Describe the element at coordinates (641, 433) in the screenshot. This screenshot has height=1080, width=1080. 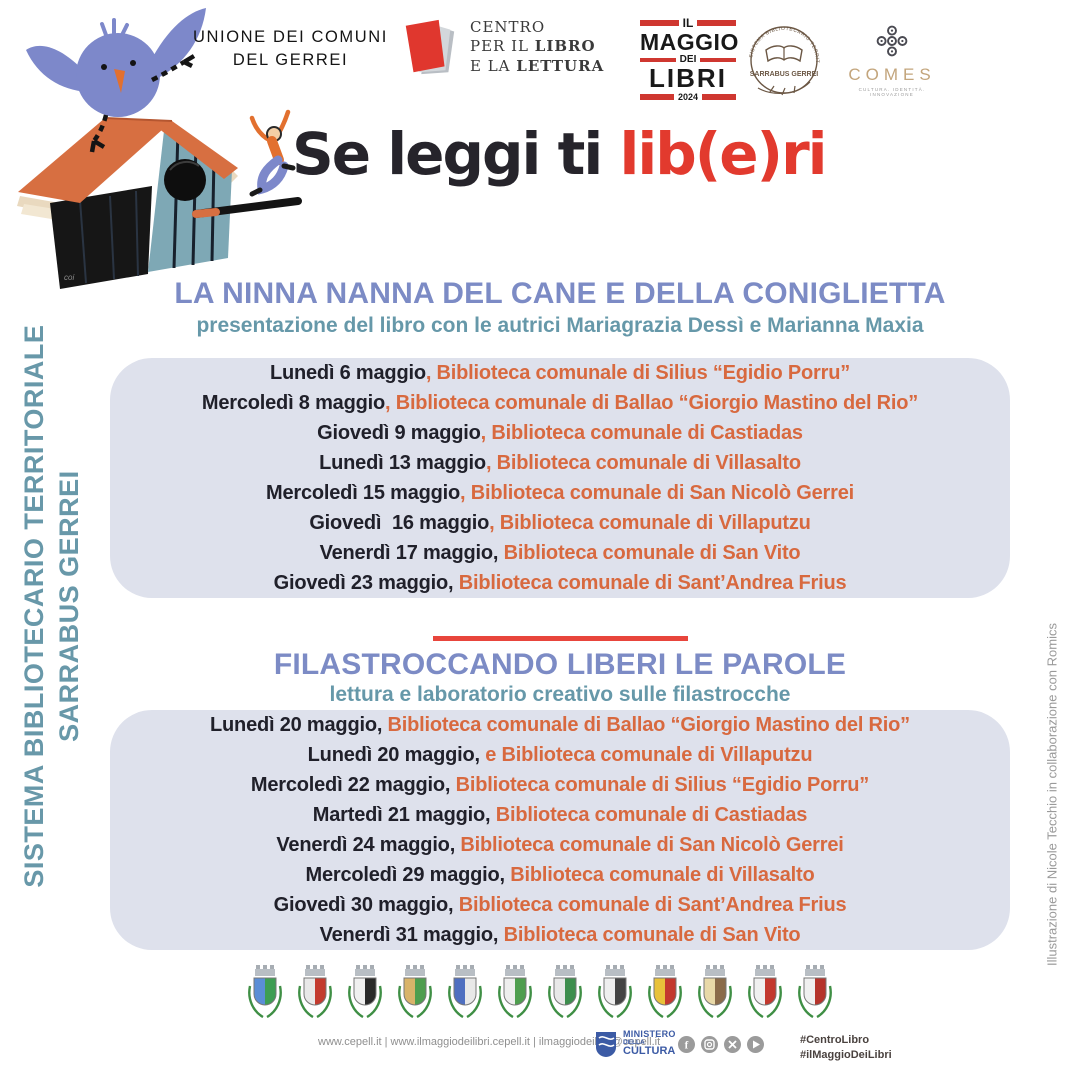
I see `event-venue: , Biblioteca comunale di Castiadas` at that location.